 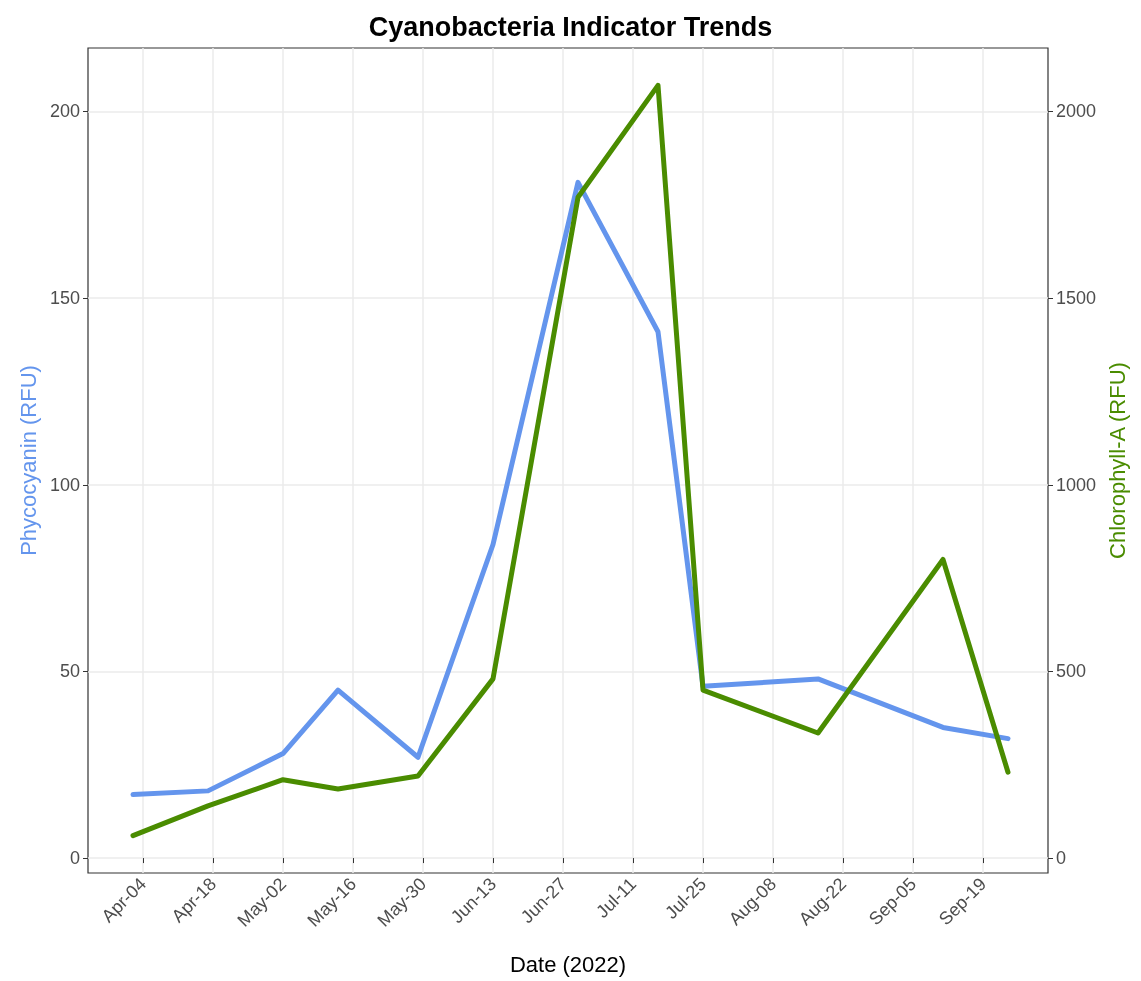 What do you see at coordinates (568, 964) in the screenshot?
I see `x-axis-title: Date (2022)` at bounding box center [568, 964].